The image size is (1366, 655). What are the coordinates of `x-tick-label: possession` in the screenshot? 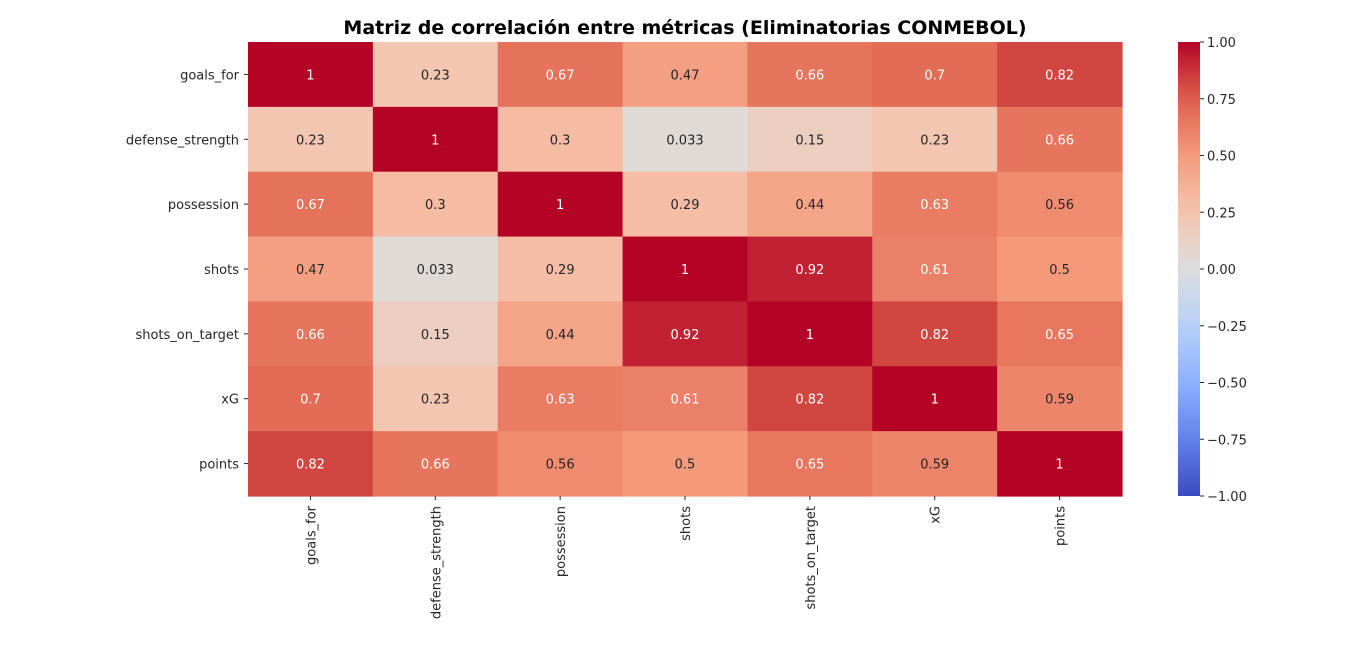 It's located at (561, 541).